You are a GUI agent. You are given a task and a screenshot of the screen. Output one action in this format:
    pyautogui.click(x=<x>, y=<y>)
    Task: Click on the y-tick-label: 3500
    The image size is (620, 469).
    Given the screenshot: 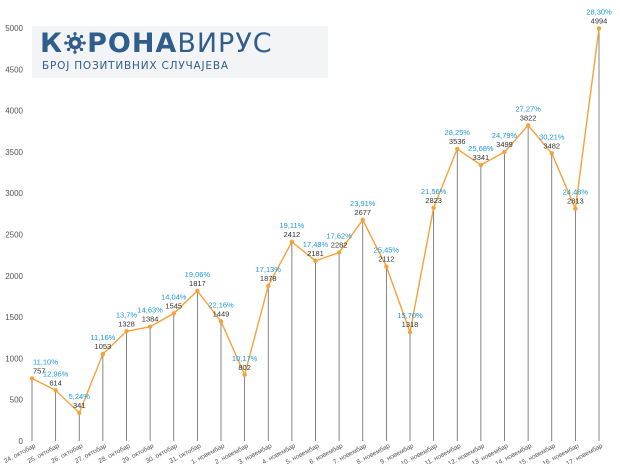 What is the action you would take?
    pyautogui.click(x=14, y=152)
    